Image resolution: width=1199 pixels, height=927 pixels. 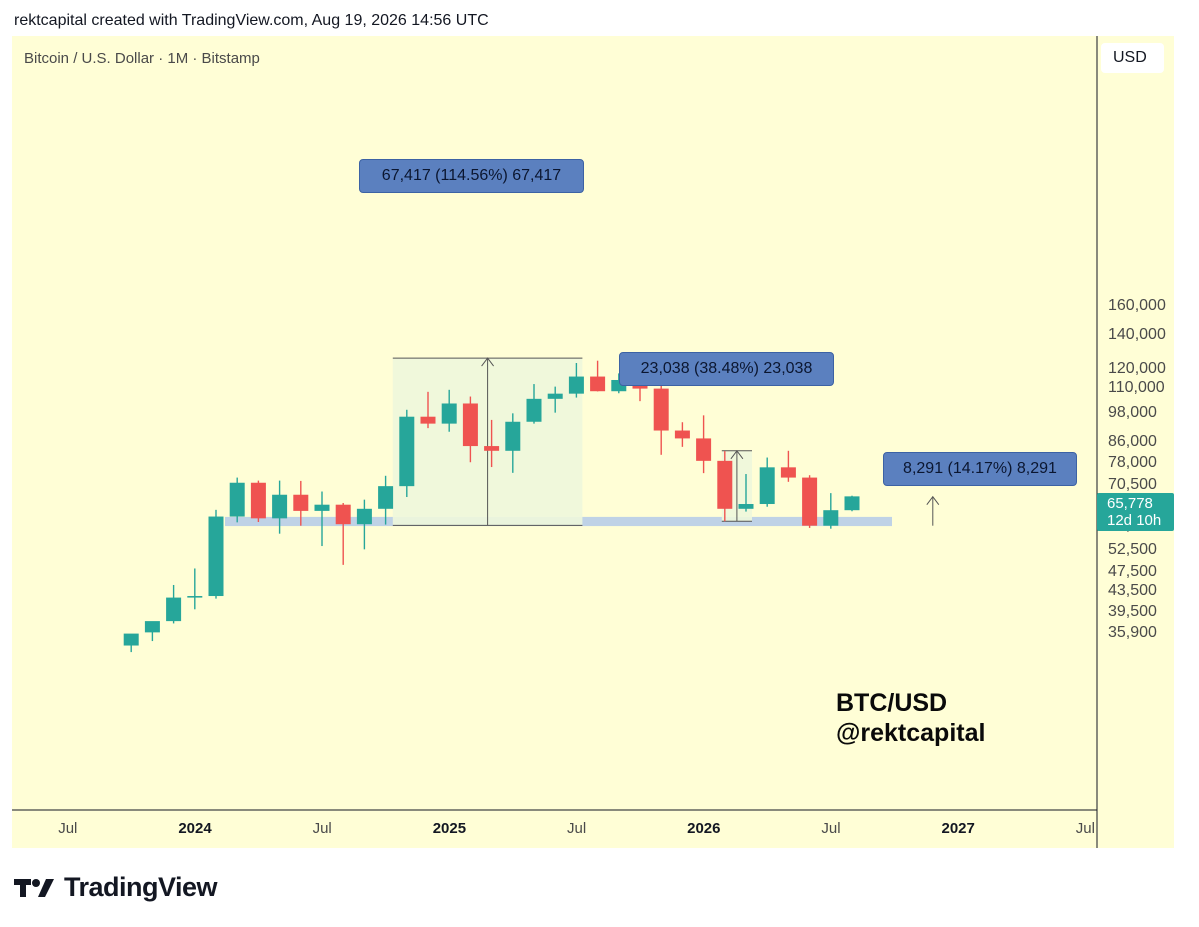 I want to click on time-tick-label: 2024, so click(x=195, y=828).